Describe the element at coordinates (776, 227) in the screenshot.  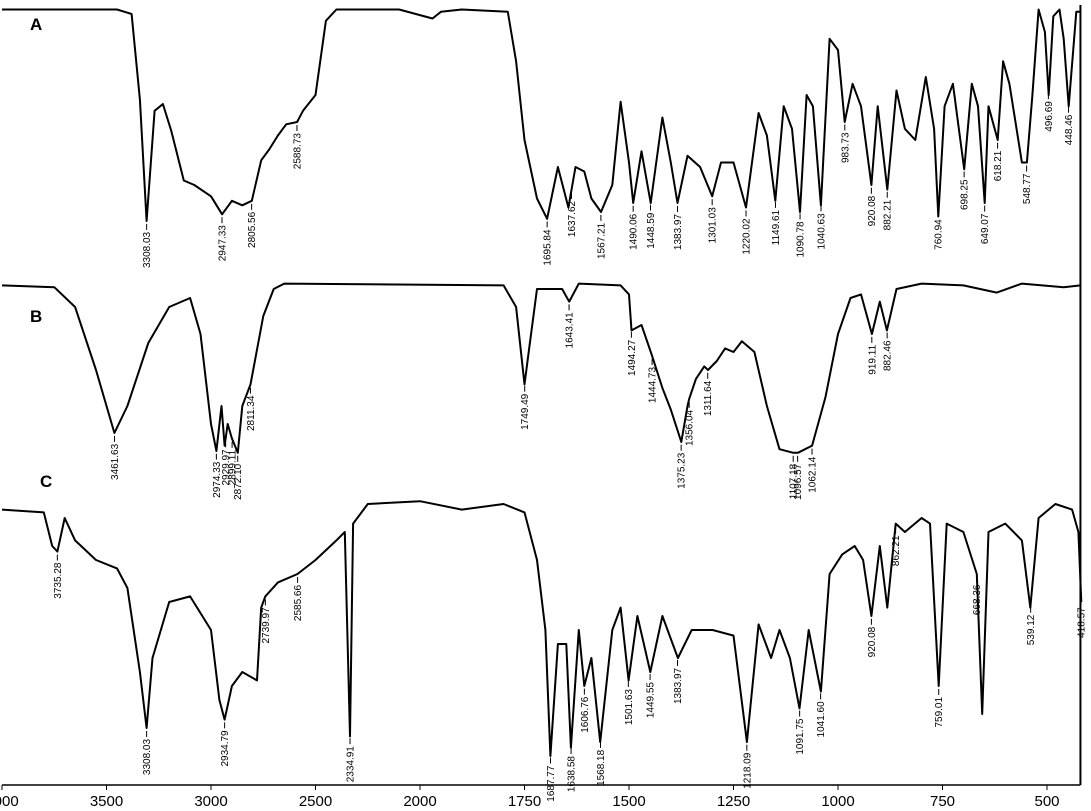
I see `peak-label: 1149.61` at that location.